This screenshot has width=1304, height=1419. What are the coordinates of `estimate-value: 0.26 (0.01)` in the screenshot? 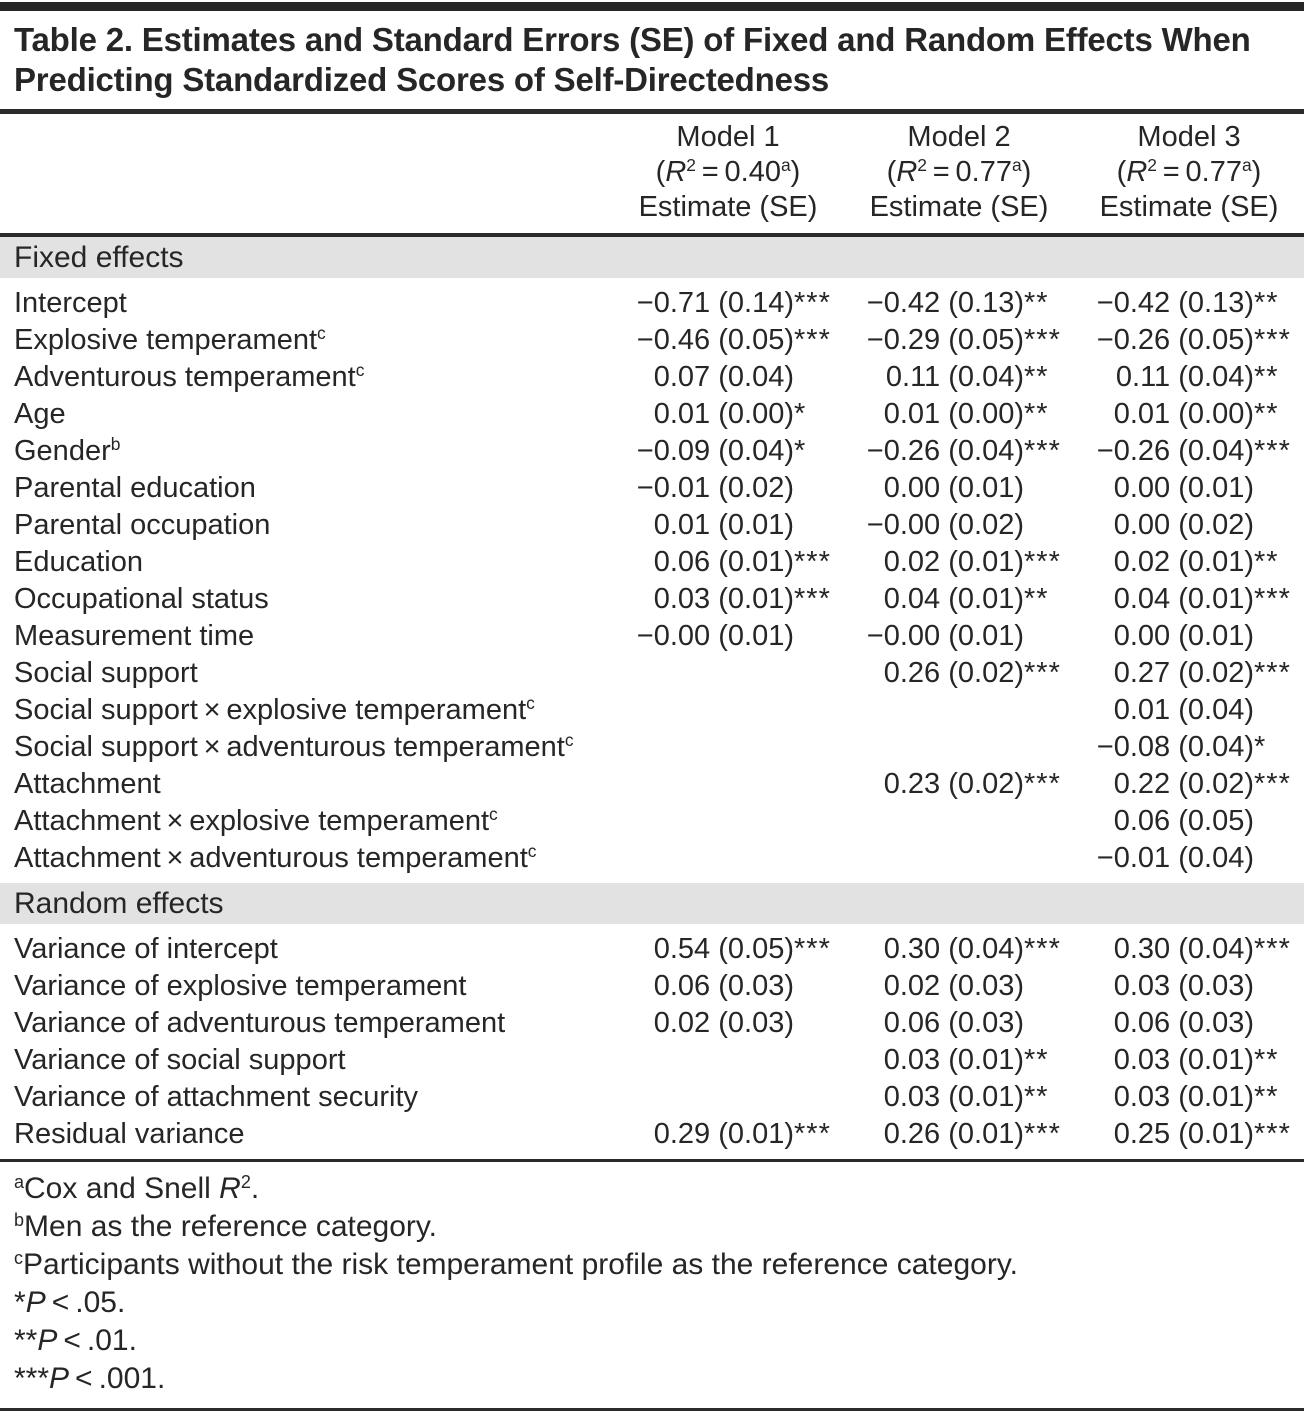 It's located at (953, 1134).